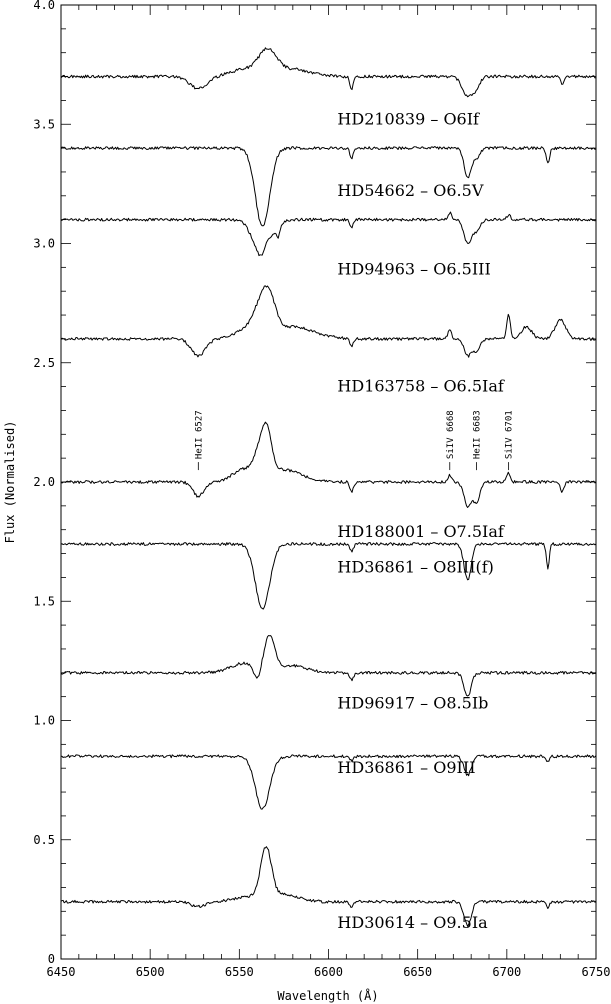 This screenshot has height=1004, width=611. Describe the element at coordinates (239, 972) in the screenshot. I see `x-tick-label: 6550` at that location.